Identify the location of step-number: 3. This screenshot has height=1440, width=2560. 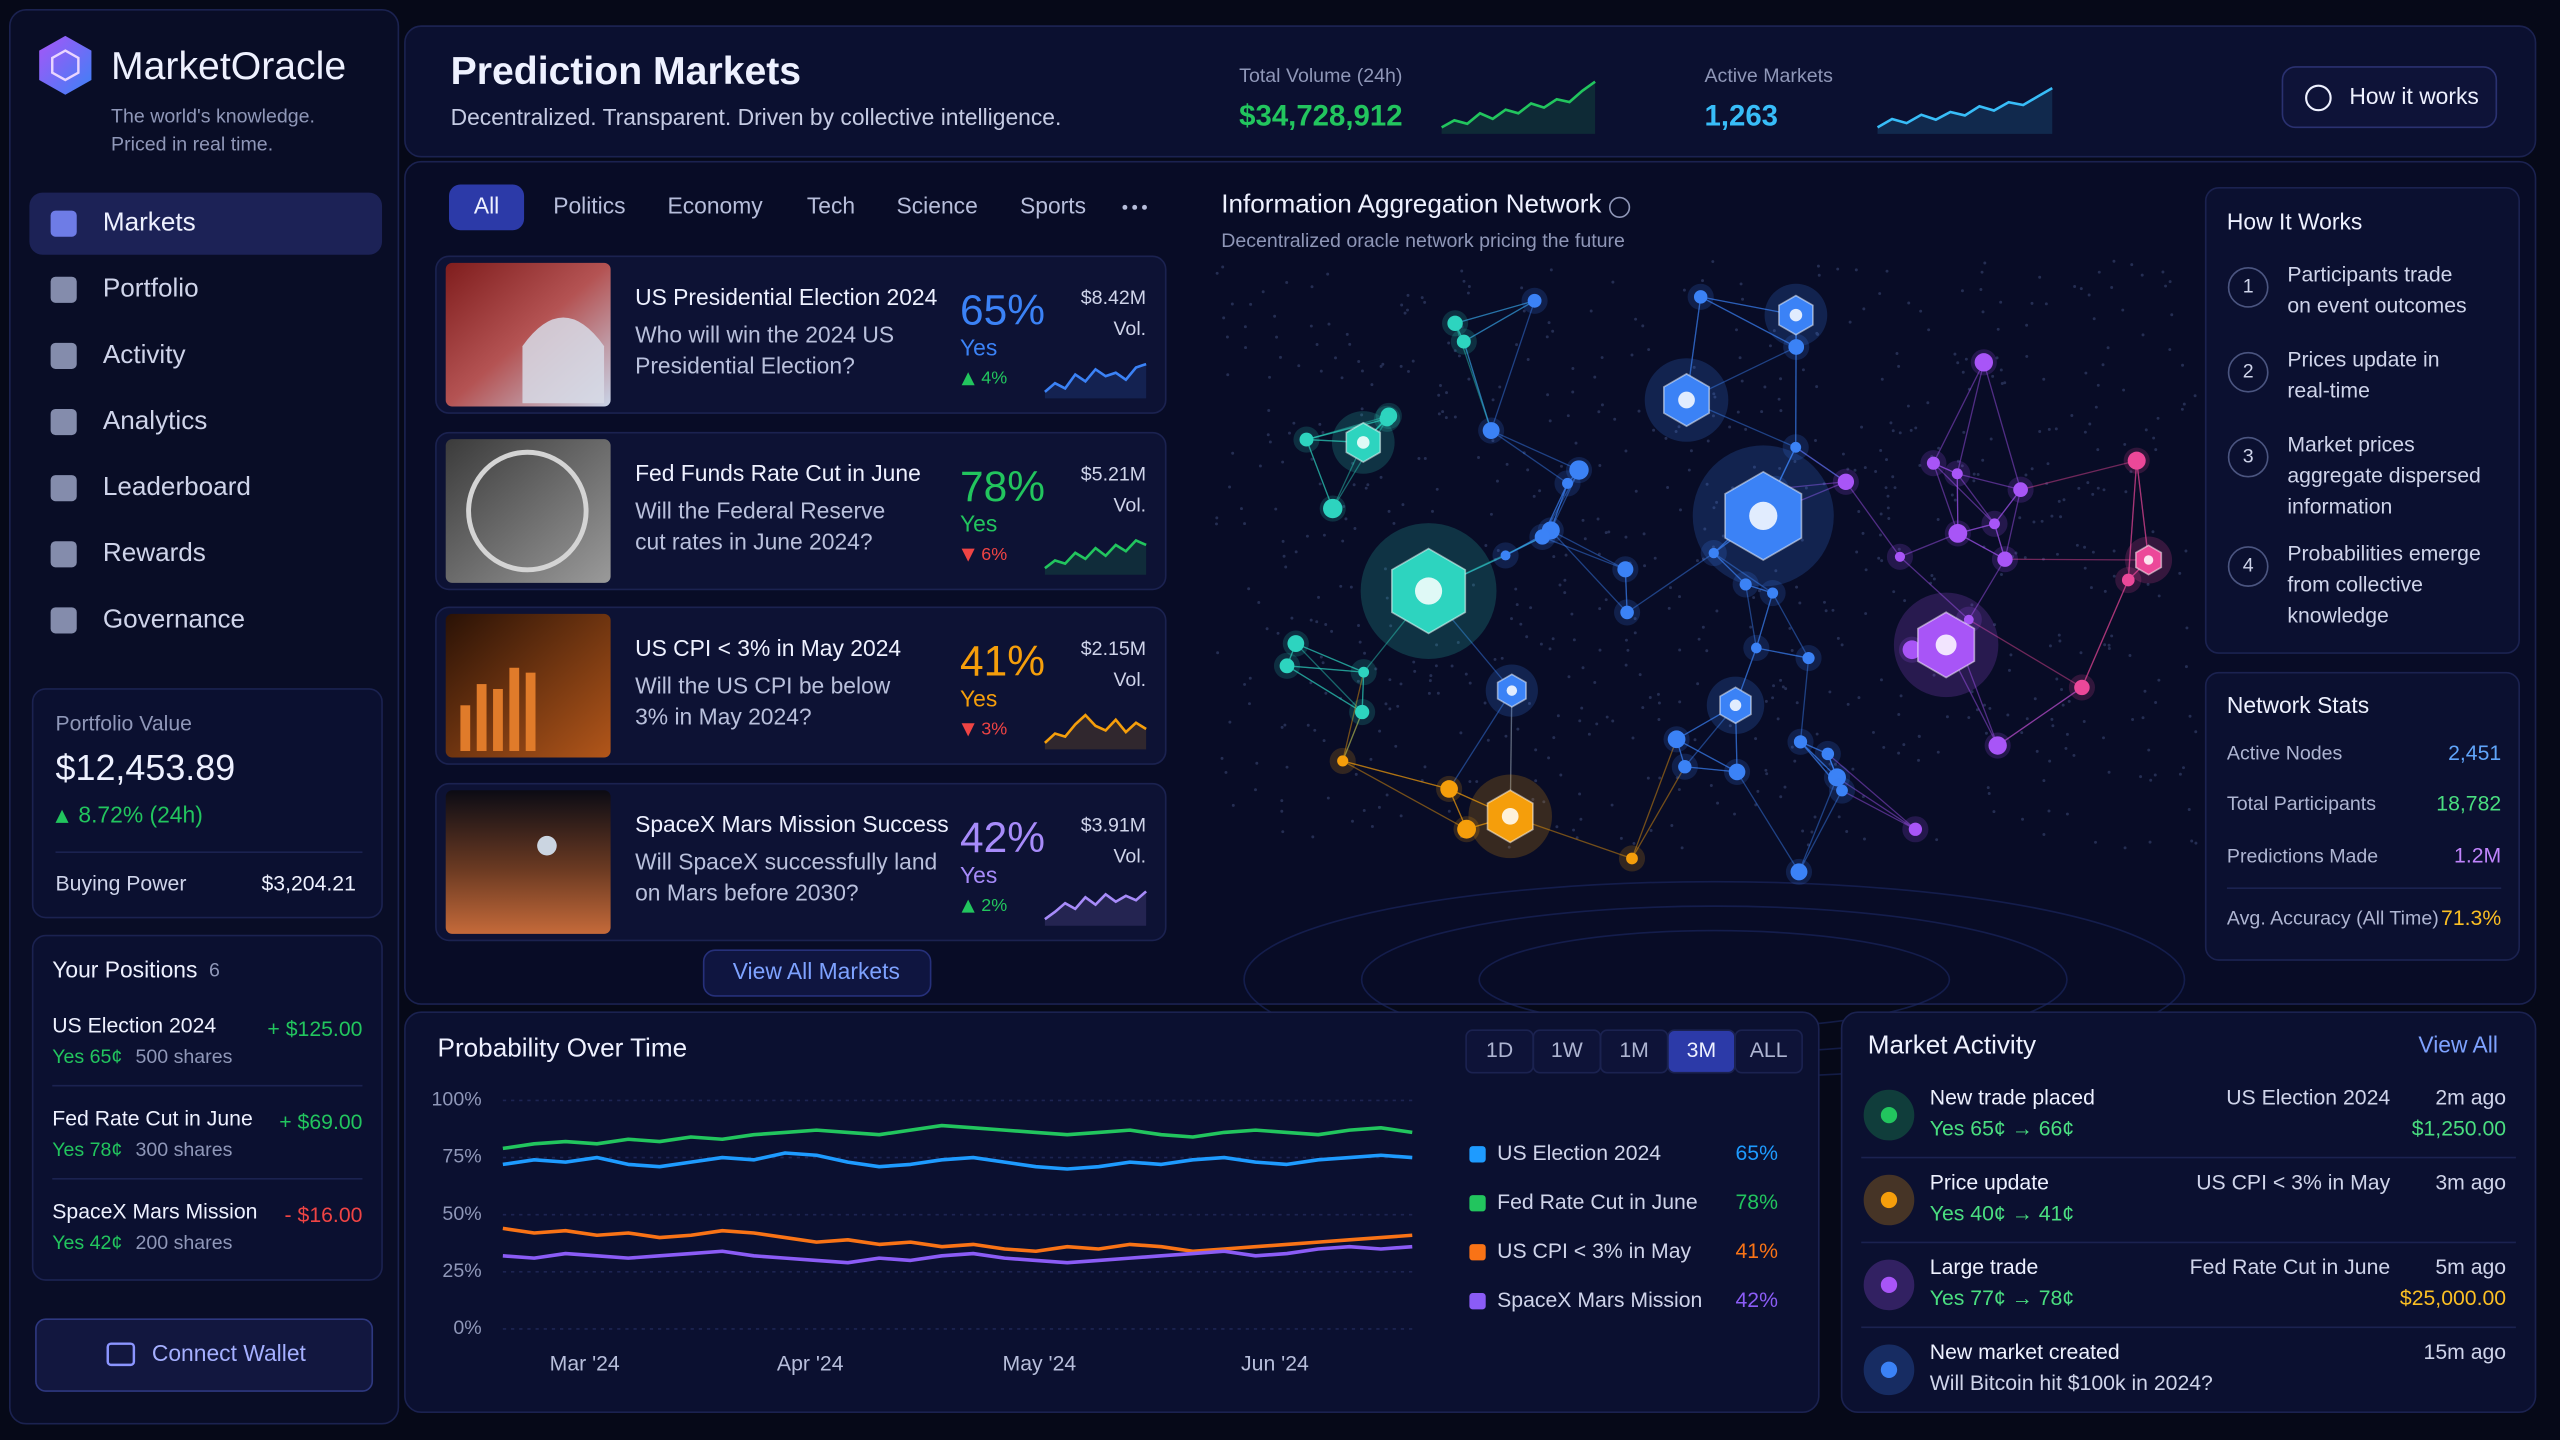
(2248, 456).